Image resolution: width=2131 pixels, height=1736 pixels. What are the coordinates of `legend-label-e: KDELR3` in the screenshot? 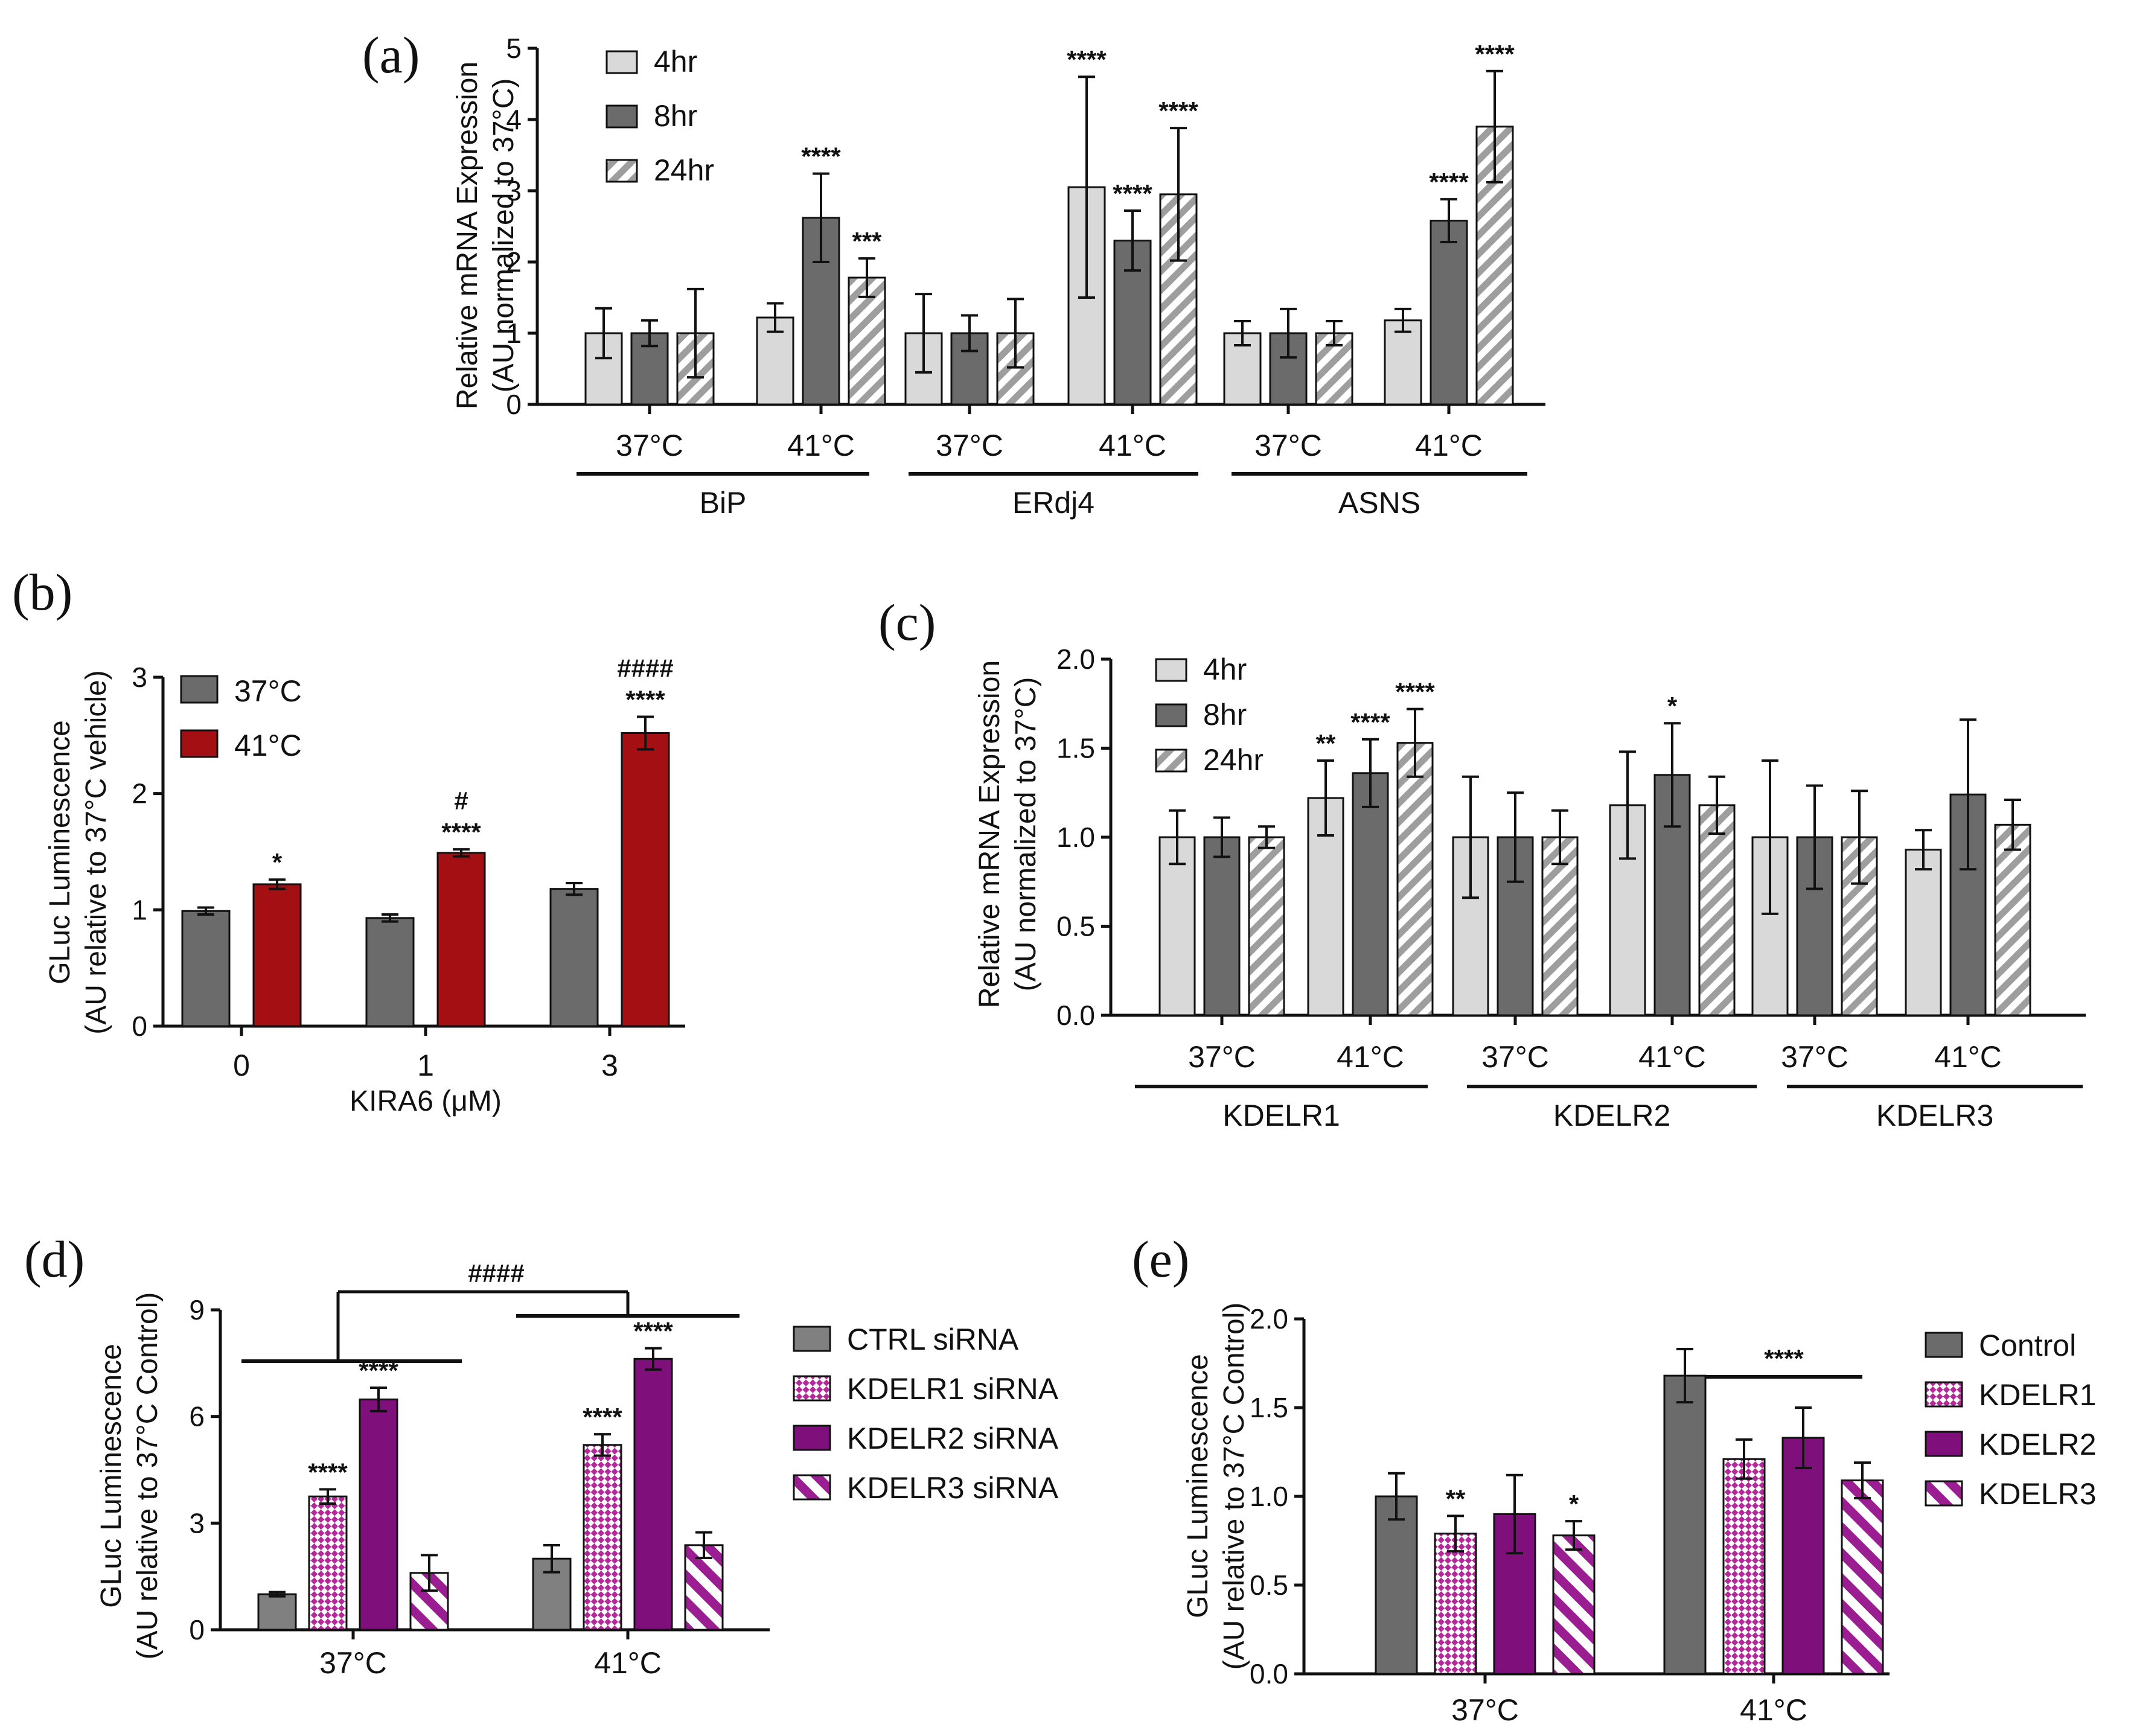 It's located at (2038, 1494).